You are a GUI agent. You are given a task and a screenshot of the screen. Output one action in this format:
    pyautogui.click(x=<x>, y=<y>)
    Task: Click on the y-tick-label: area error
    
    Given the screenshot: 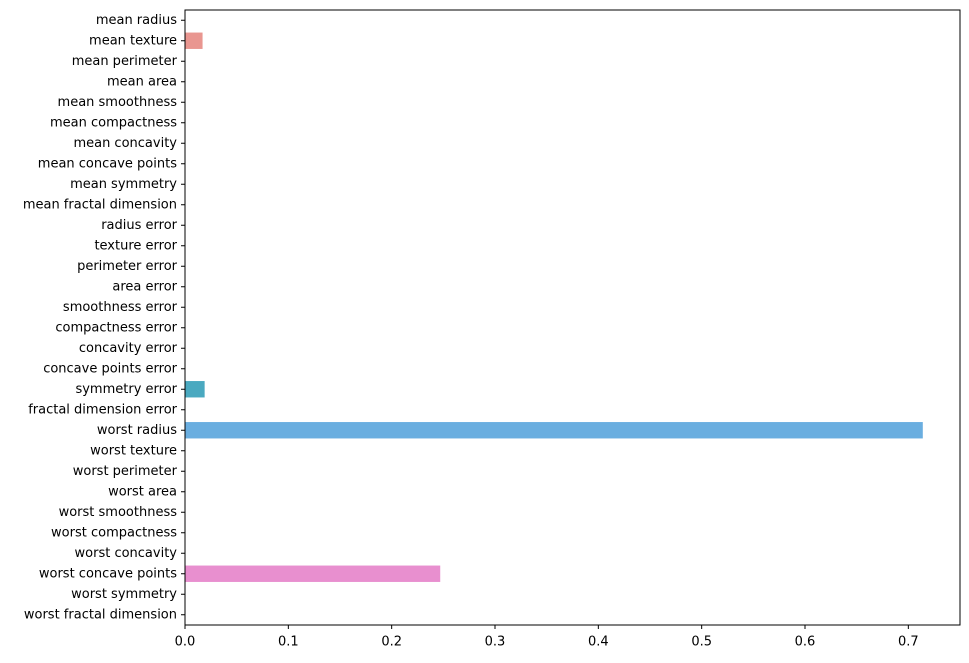 What is the action you would take?
    pyautogui.click(x=144, y=286)
    